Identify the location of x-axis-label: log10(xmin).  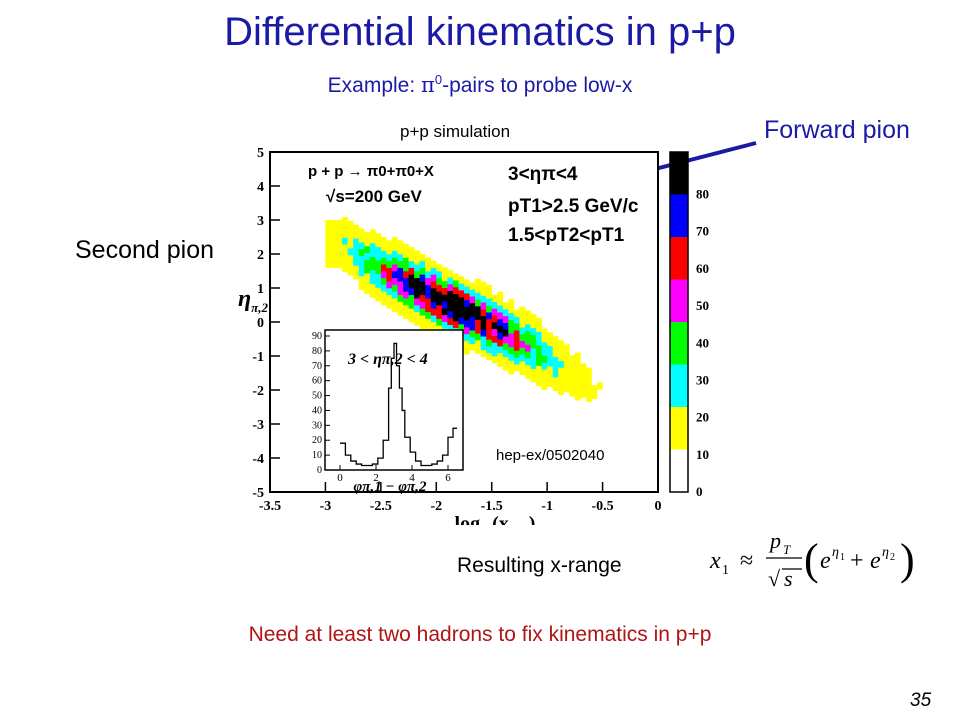
(495, 519).